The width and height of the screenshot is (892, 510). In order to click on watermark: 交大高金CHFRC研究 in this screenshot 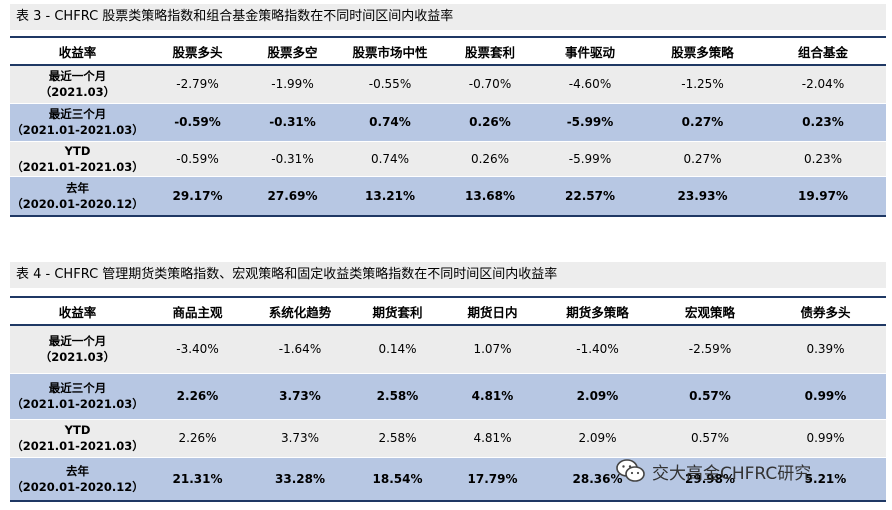, I will do `click(713, 471)`.